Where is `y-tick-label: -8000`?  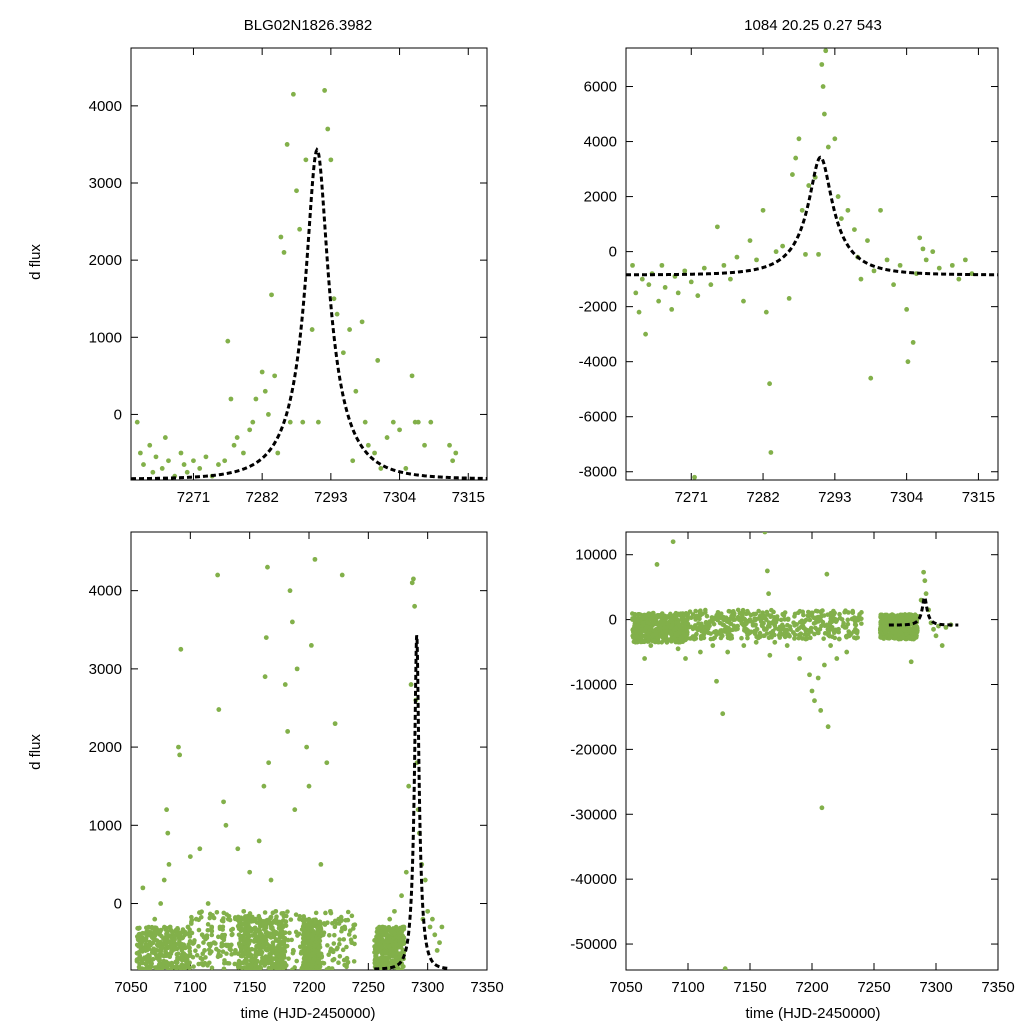 y-tick-label: -8000 is located at coordinates (598, 472).